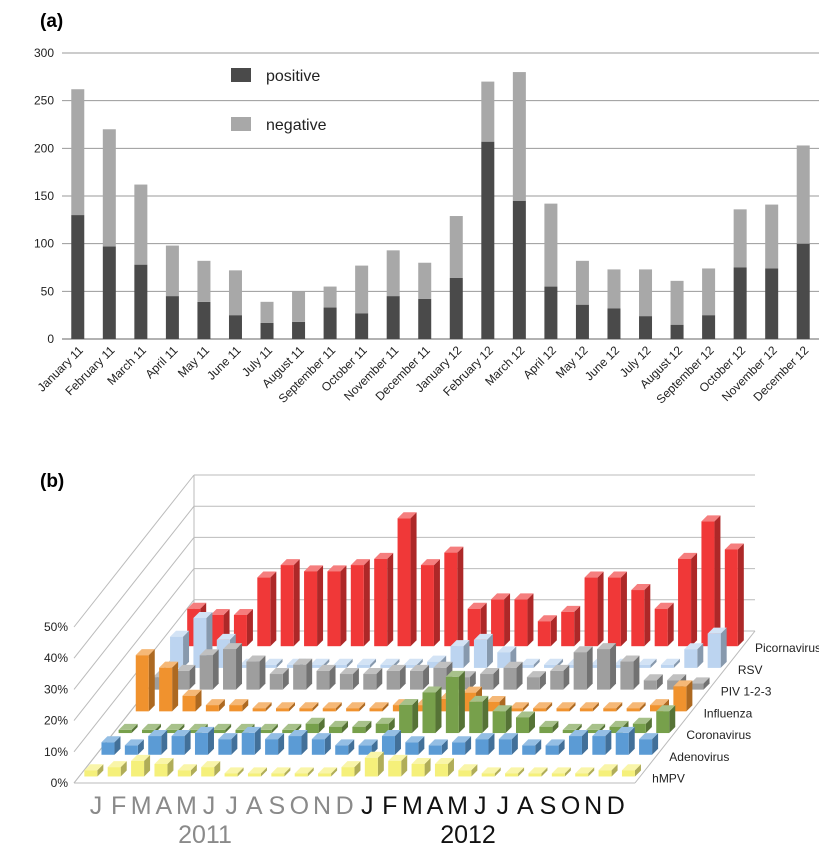 This screenshot has height=853, width=819. What do you see at coordinates (205, 834) in the screenshot?
I see `year-label: 2011` at bounding box center [205, 834].